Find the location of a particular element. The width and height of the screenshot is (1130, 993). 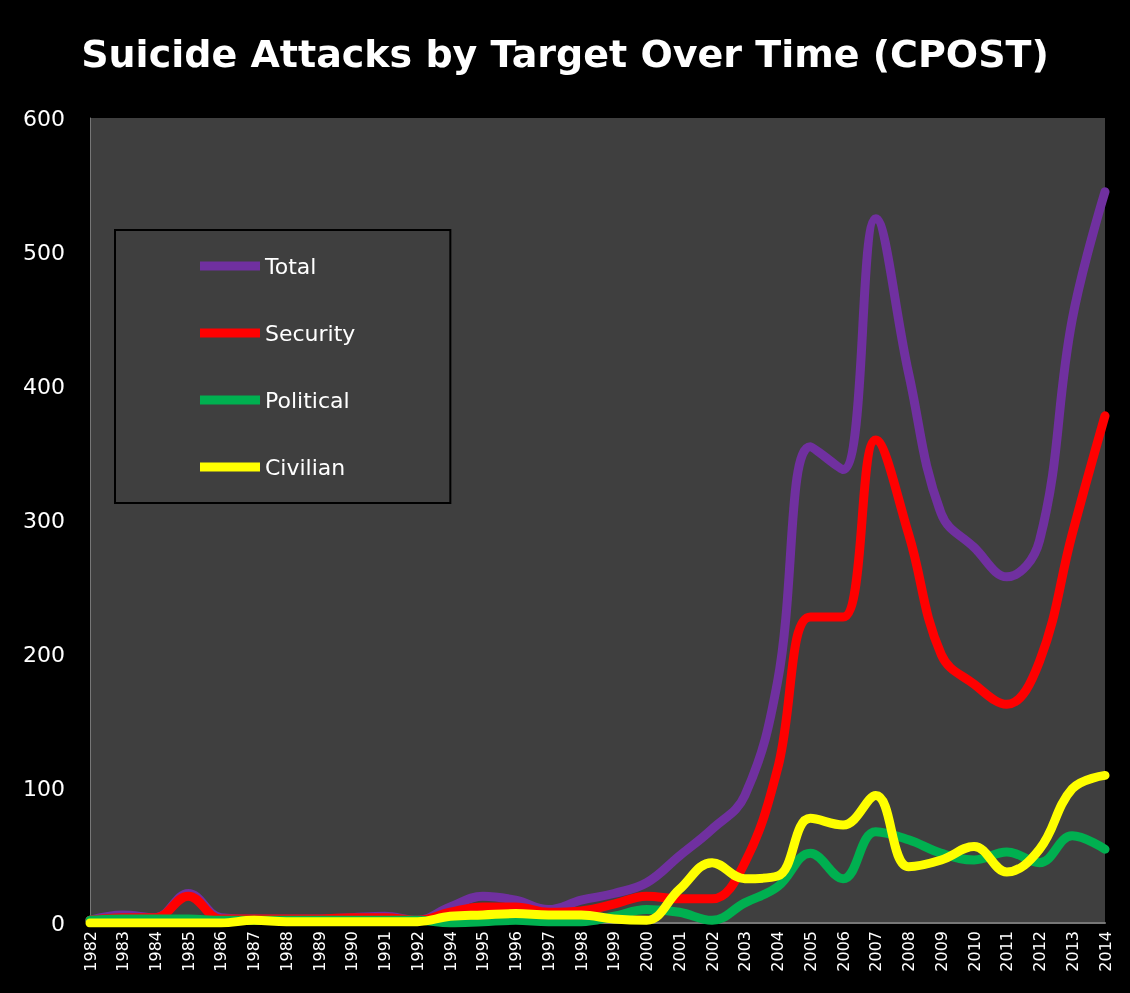

x-tick-label: 1988 is located at coordinates (286, 951).